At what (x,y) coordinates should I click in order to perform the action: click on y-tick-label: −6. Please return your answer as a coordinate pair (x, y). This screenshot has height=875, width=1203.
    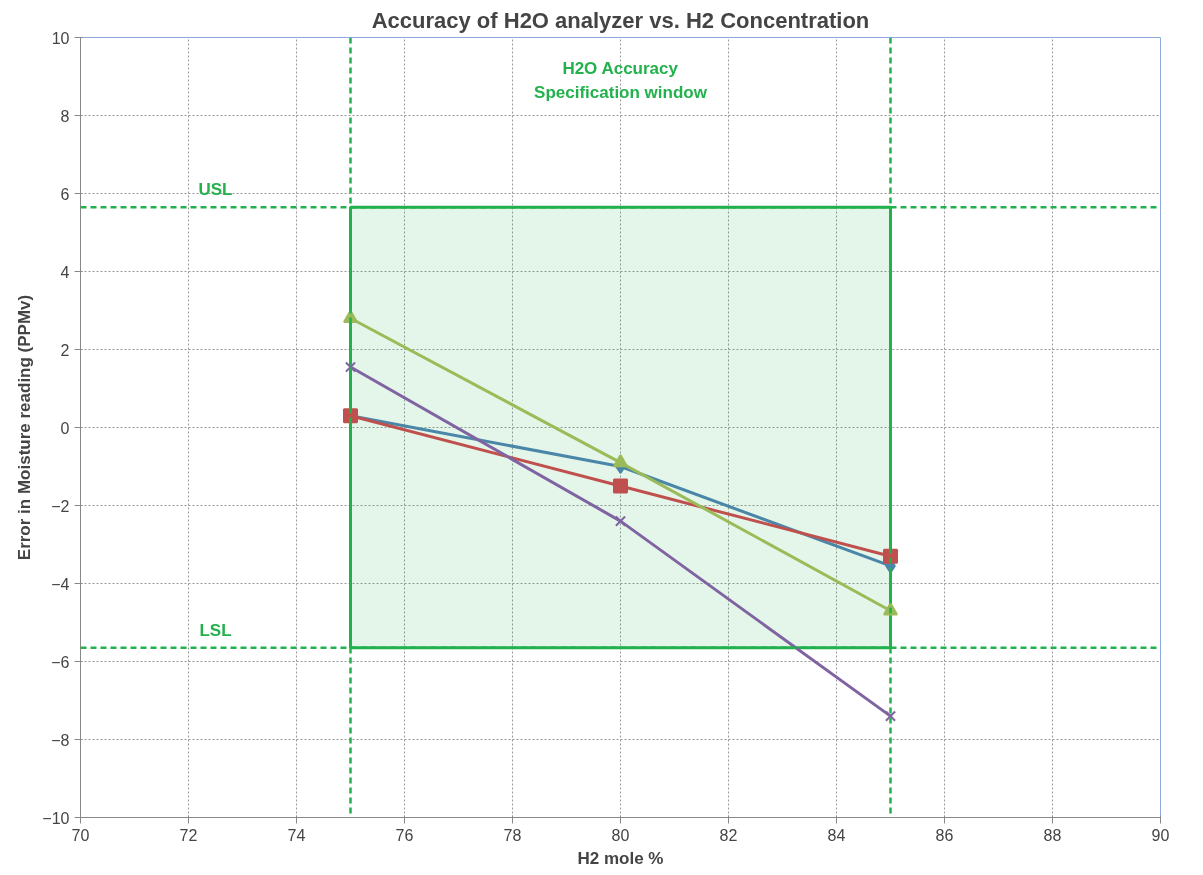
    Looking at the image, I should click on (60, 662).